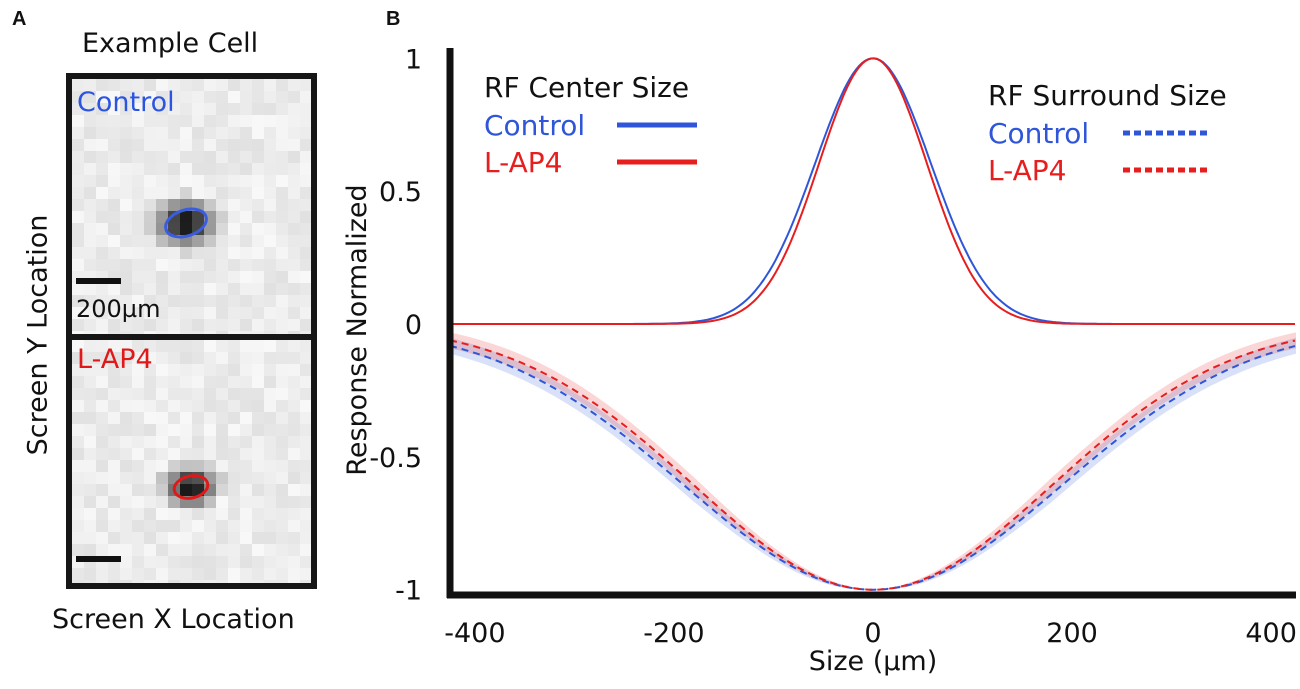 This screenshot has height=689, width=1300. Describe the element at coordinates (170, 43) in the screenshot. I see `panel-a-title: Example Cell` at that location.